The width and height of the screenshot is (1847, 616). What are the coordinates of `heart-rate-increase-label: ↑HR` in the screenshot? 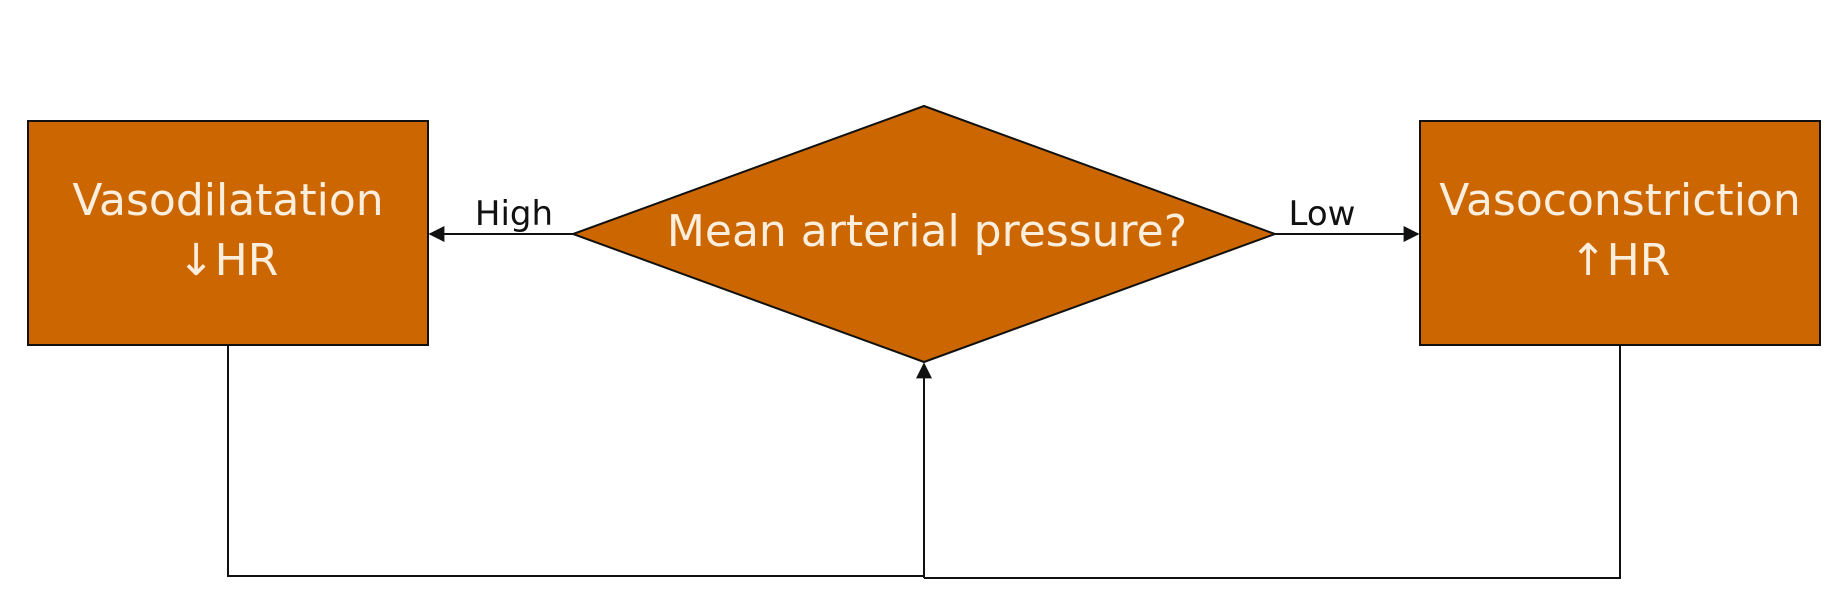 It's located at (1620, 260).